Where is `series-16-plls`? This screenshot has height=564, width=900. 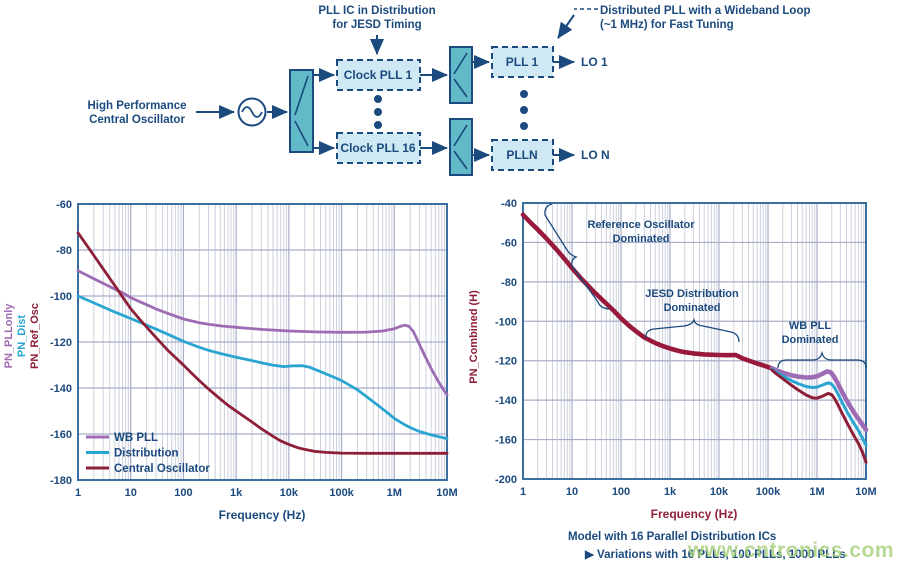 series-16-plls is located at coordinates (819, 399).